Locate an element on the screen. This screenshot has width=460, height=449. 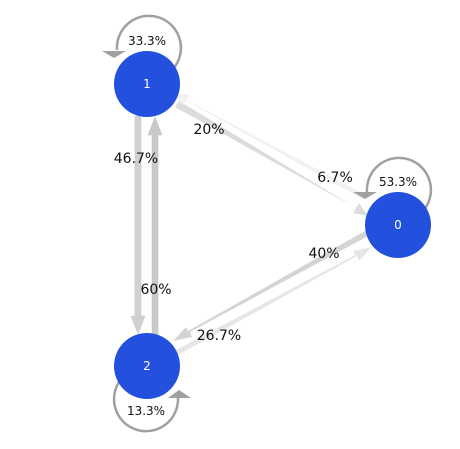
edge-0-to-1-arrow is located at coordinates (268, 146).